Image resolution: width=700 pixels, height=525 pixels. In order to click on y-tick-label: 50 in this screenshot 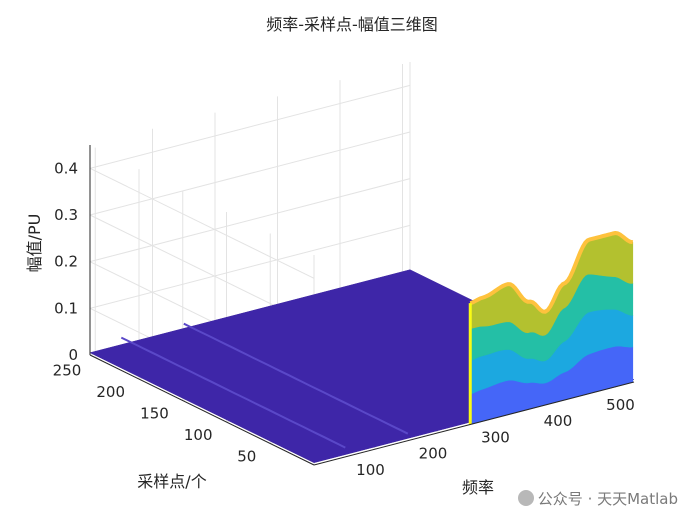, I will do `click(246, 457)`.